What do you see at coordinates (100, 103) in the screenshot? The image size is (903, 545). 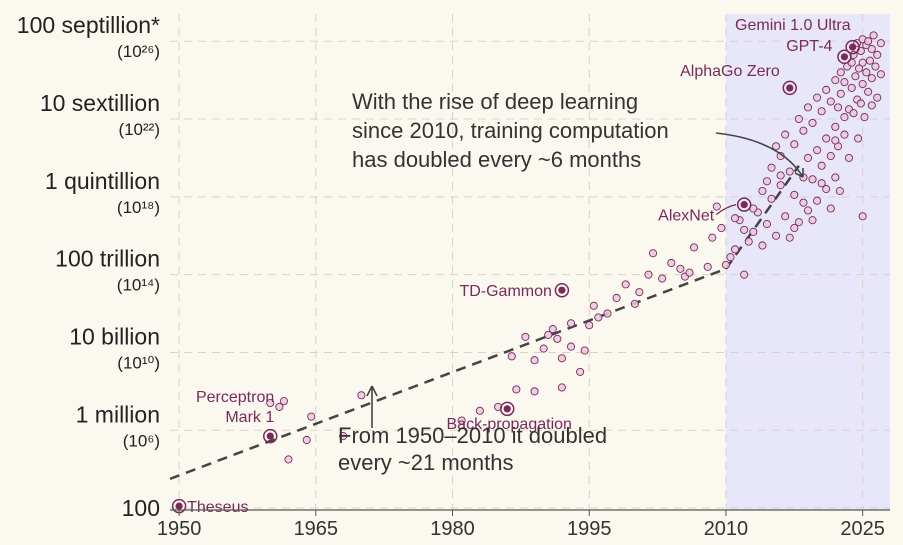 I see `y-tick-label: 10 sextillion` at bounding box center [100, 103].